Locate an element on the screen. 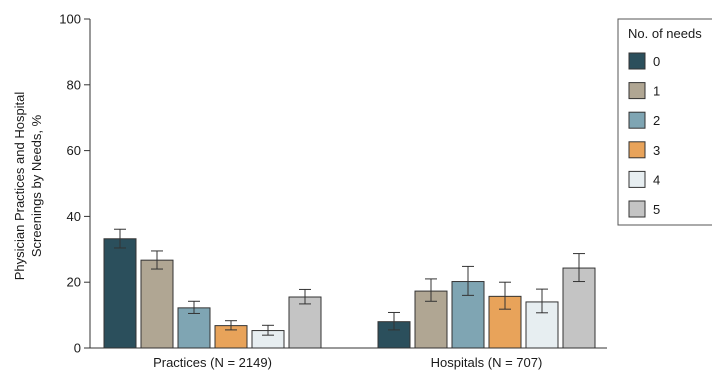 This screenshot has width=712, height=373. legend-item: 3 is located at coordinates (644, 150).